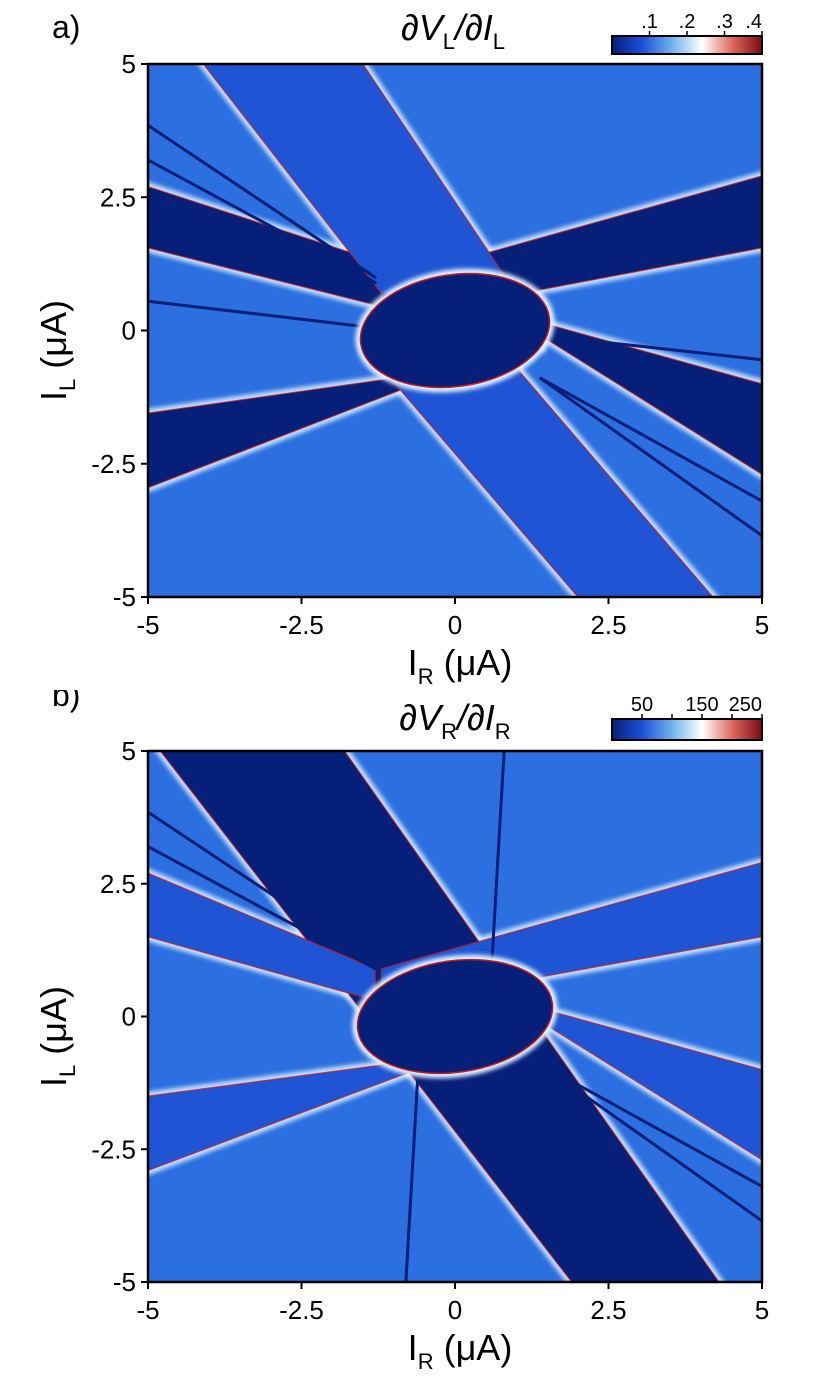 The image size is (830, 1383). I want to click on colorbar-tick-label: .3, so click(724, 22).